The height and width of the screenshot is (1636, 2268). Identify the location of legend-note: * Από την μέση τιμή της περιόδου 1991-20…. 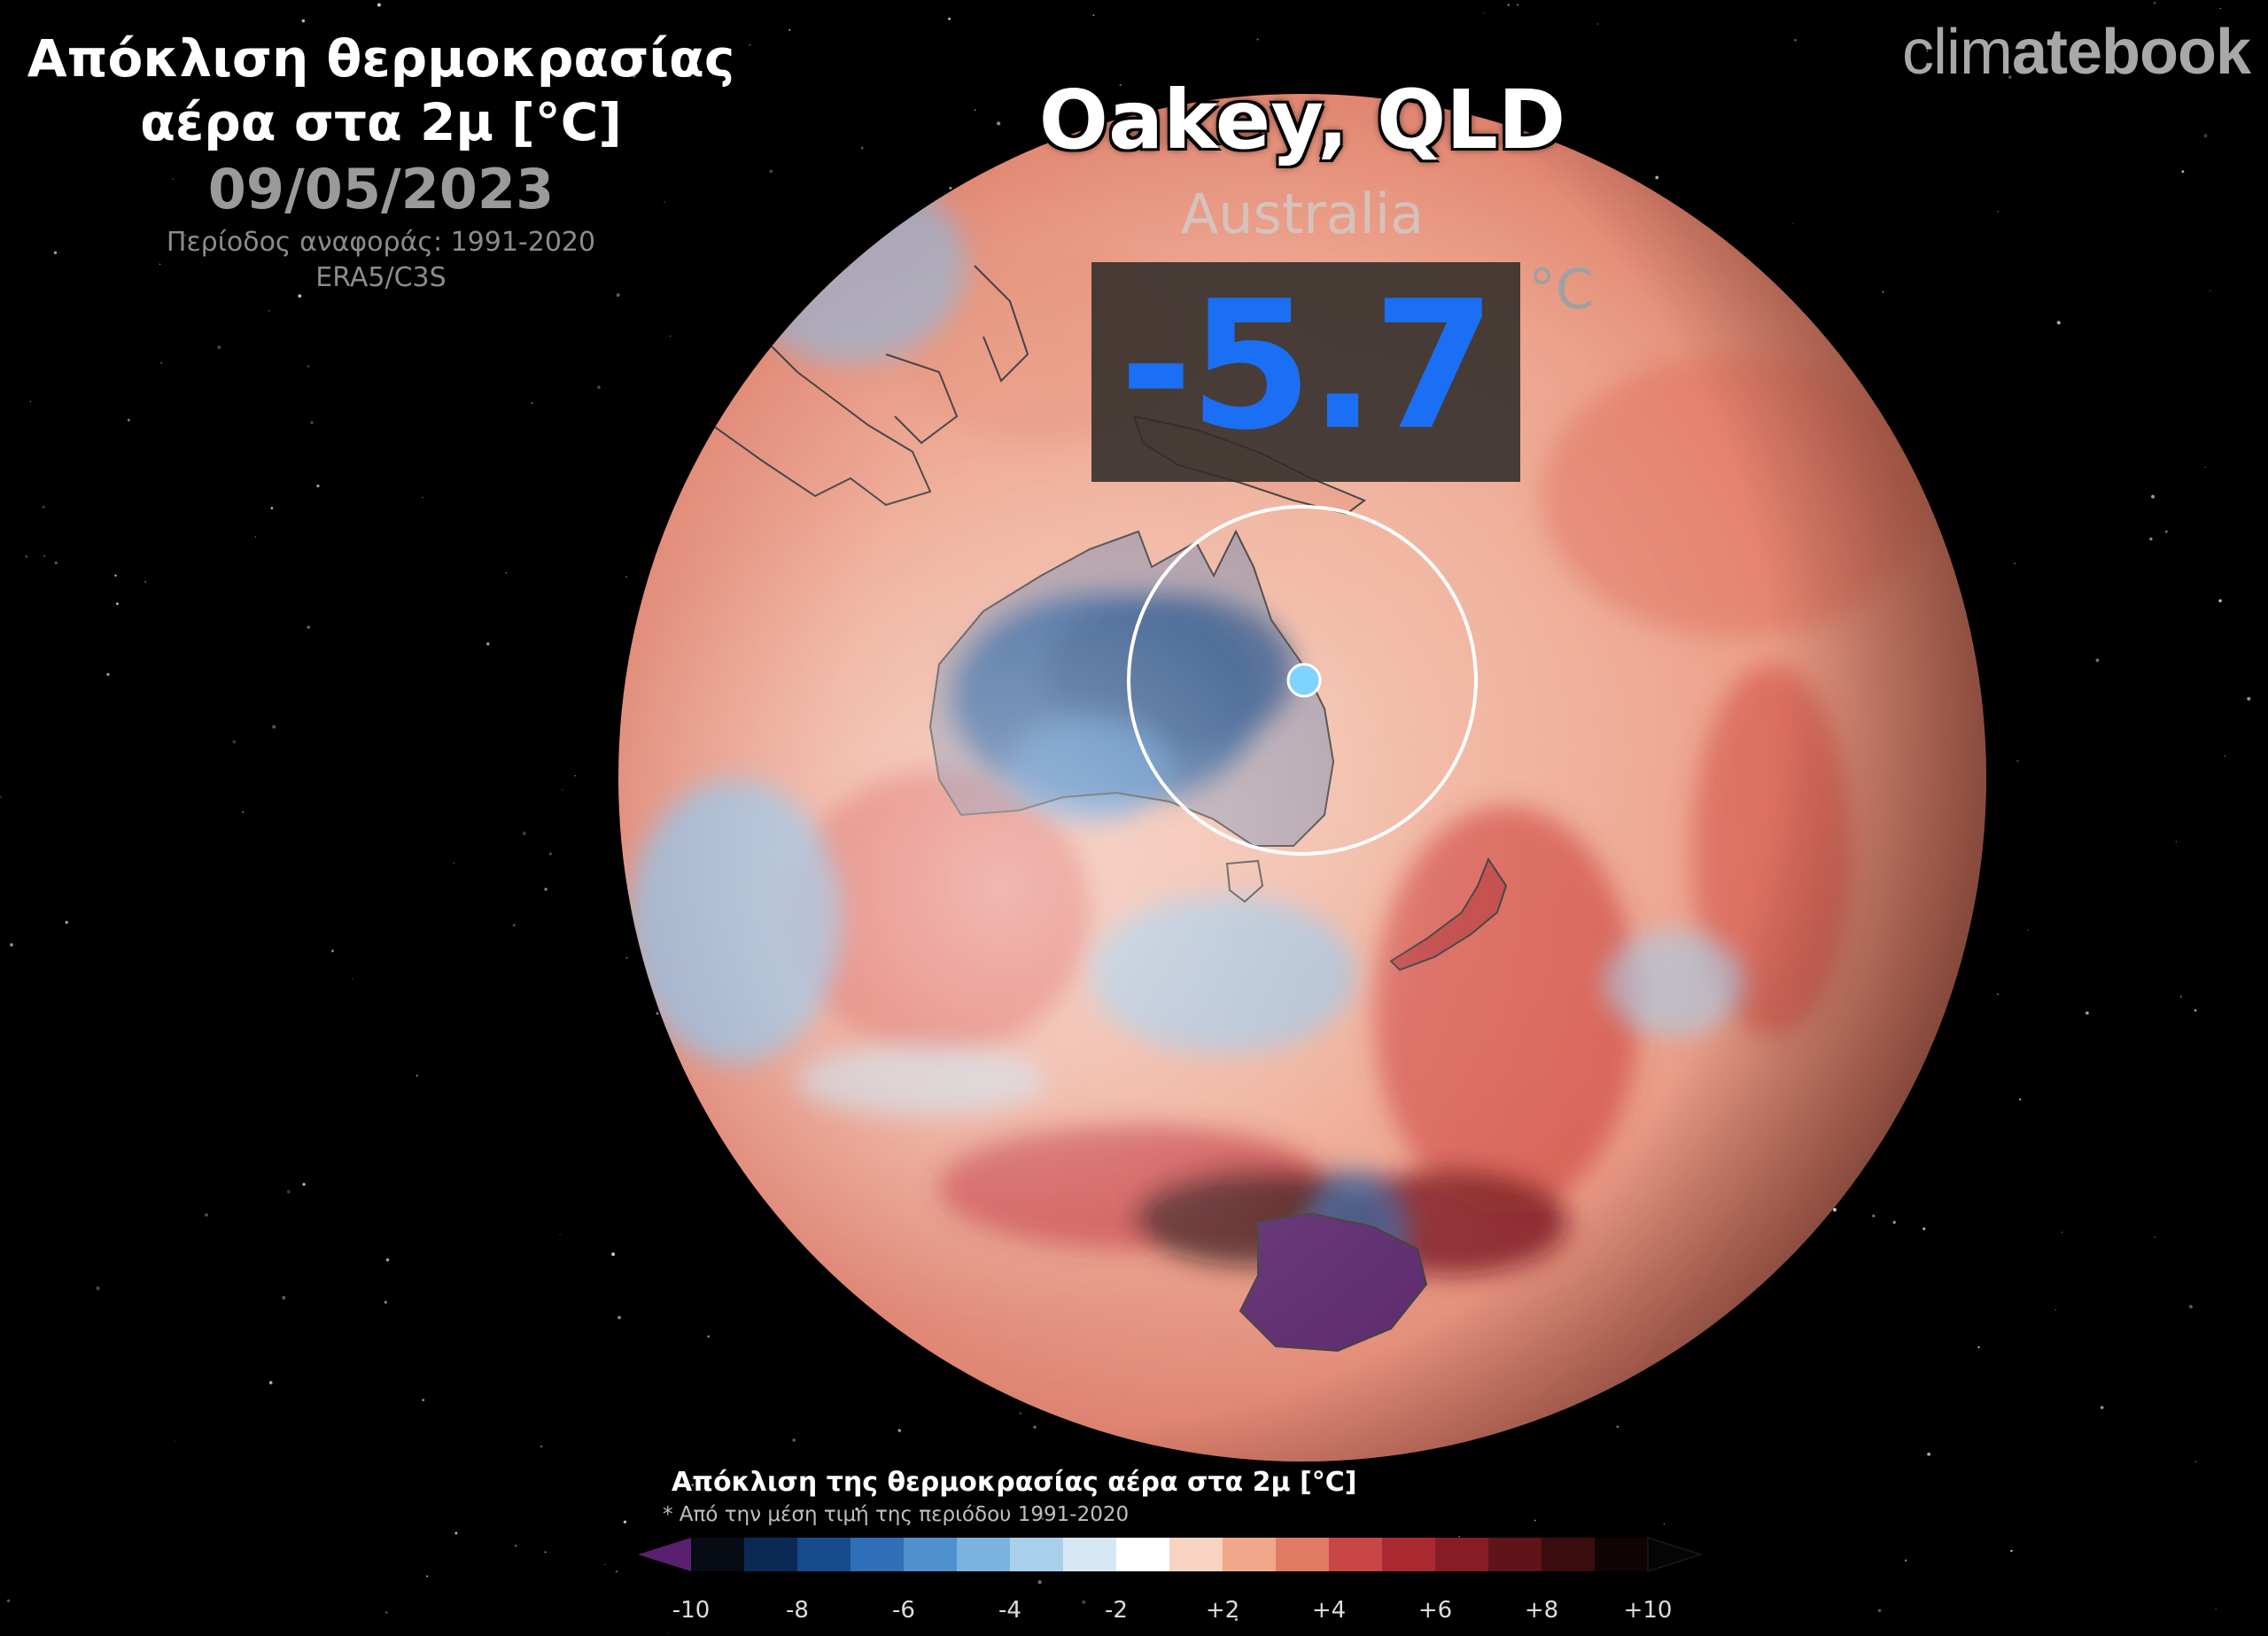
(896, 1514).